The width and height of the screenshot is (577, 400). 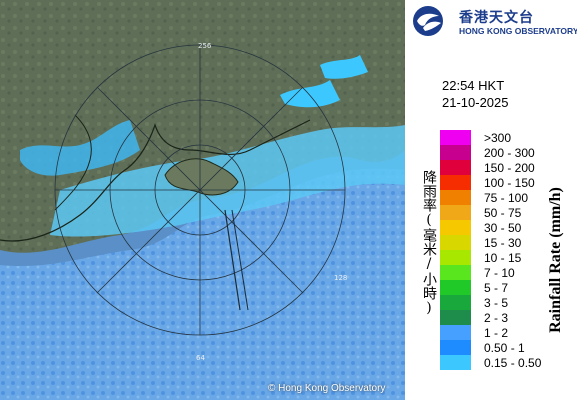 What do you see at coordinates (513, 363) in the screenshot?
I see `legend-label: 0.15 - 0.50` at bounding box center [513, 363].